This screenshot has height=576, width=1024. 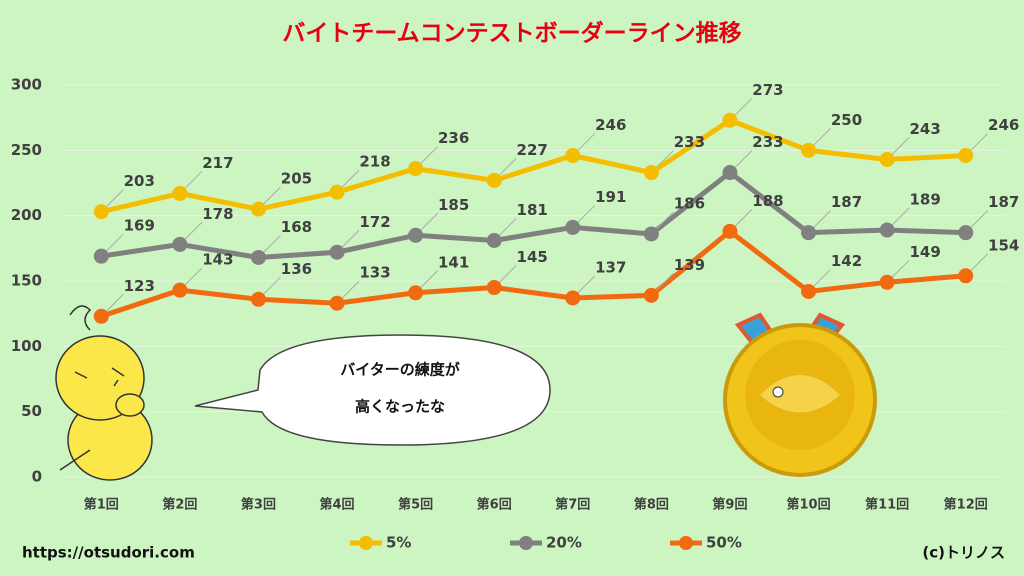 What do you see at coordinates (767, 90) in the screenshot?
I see `data-label: 273` at bounding box center [767, 90].